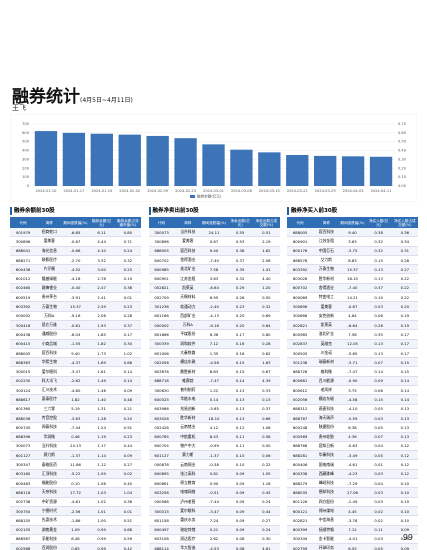  I want to click on table-cell: 688114, so click(161, 546).